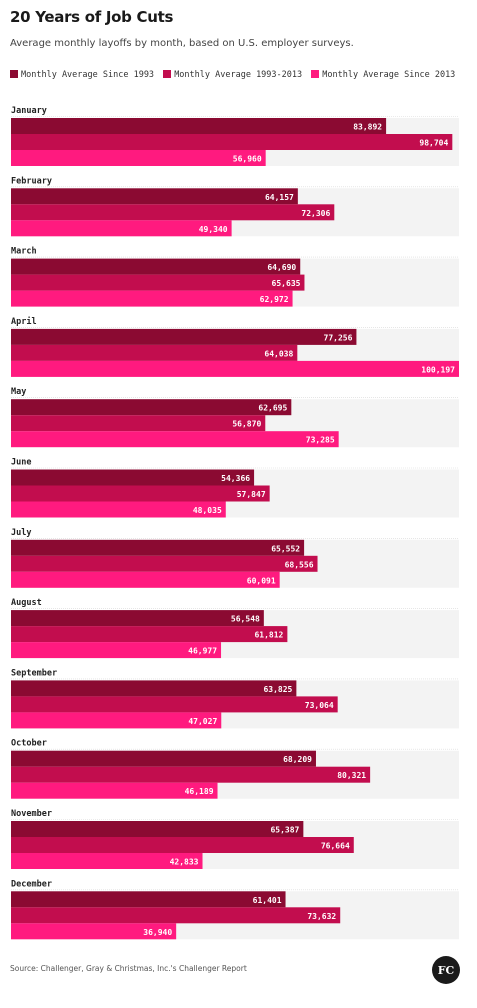 This screenshot has width=477, height=1008. What do you see at coordinates (261, 580) in the screenshot?
I see `bar-label-july-series-2: 60,091` at bounding box center [261, 580].